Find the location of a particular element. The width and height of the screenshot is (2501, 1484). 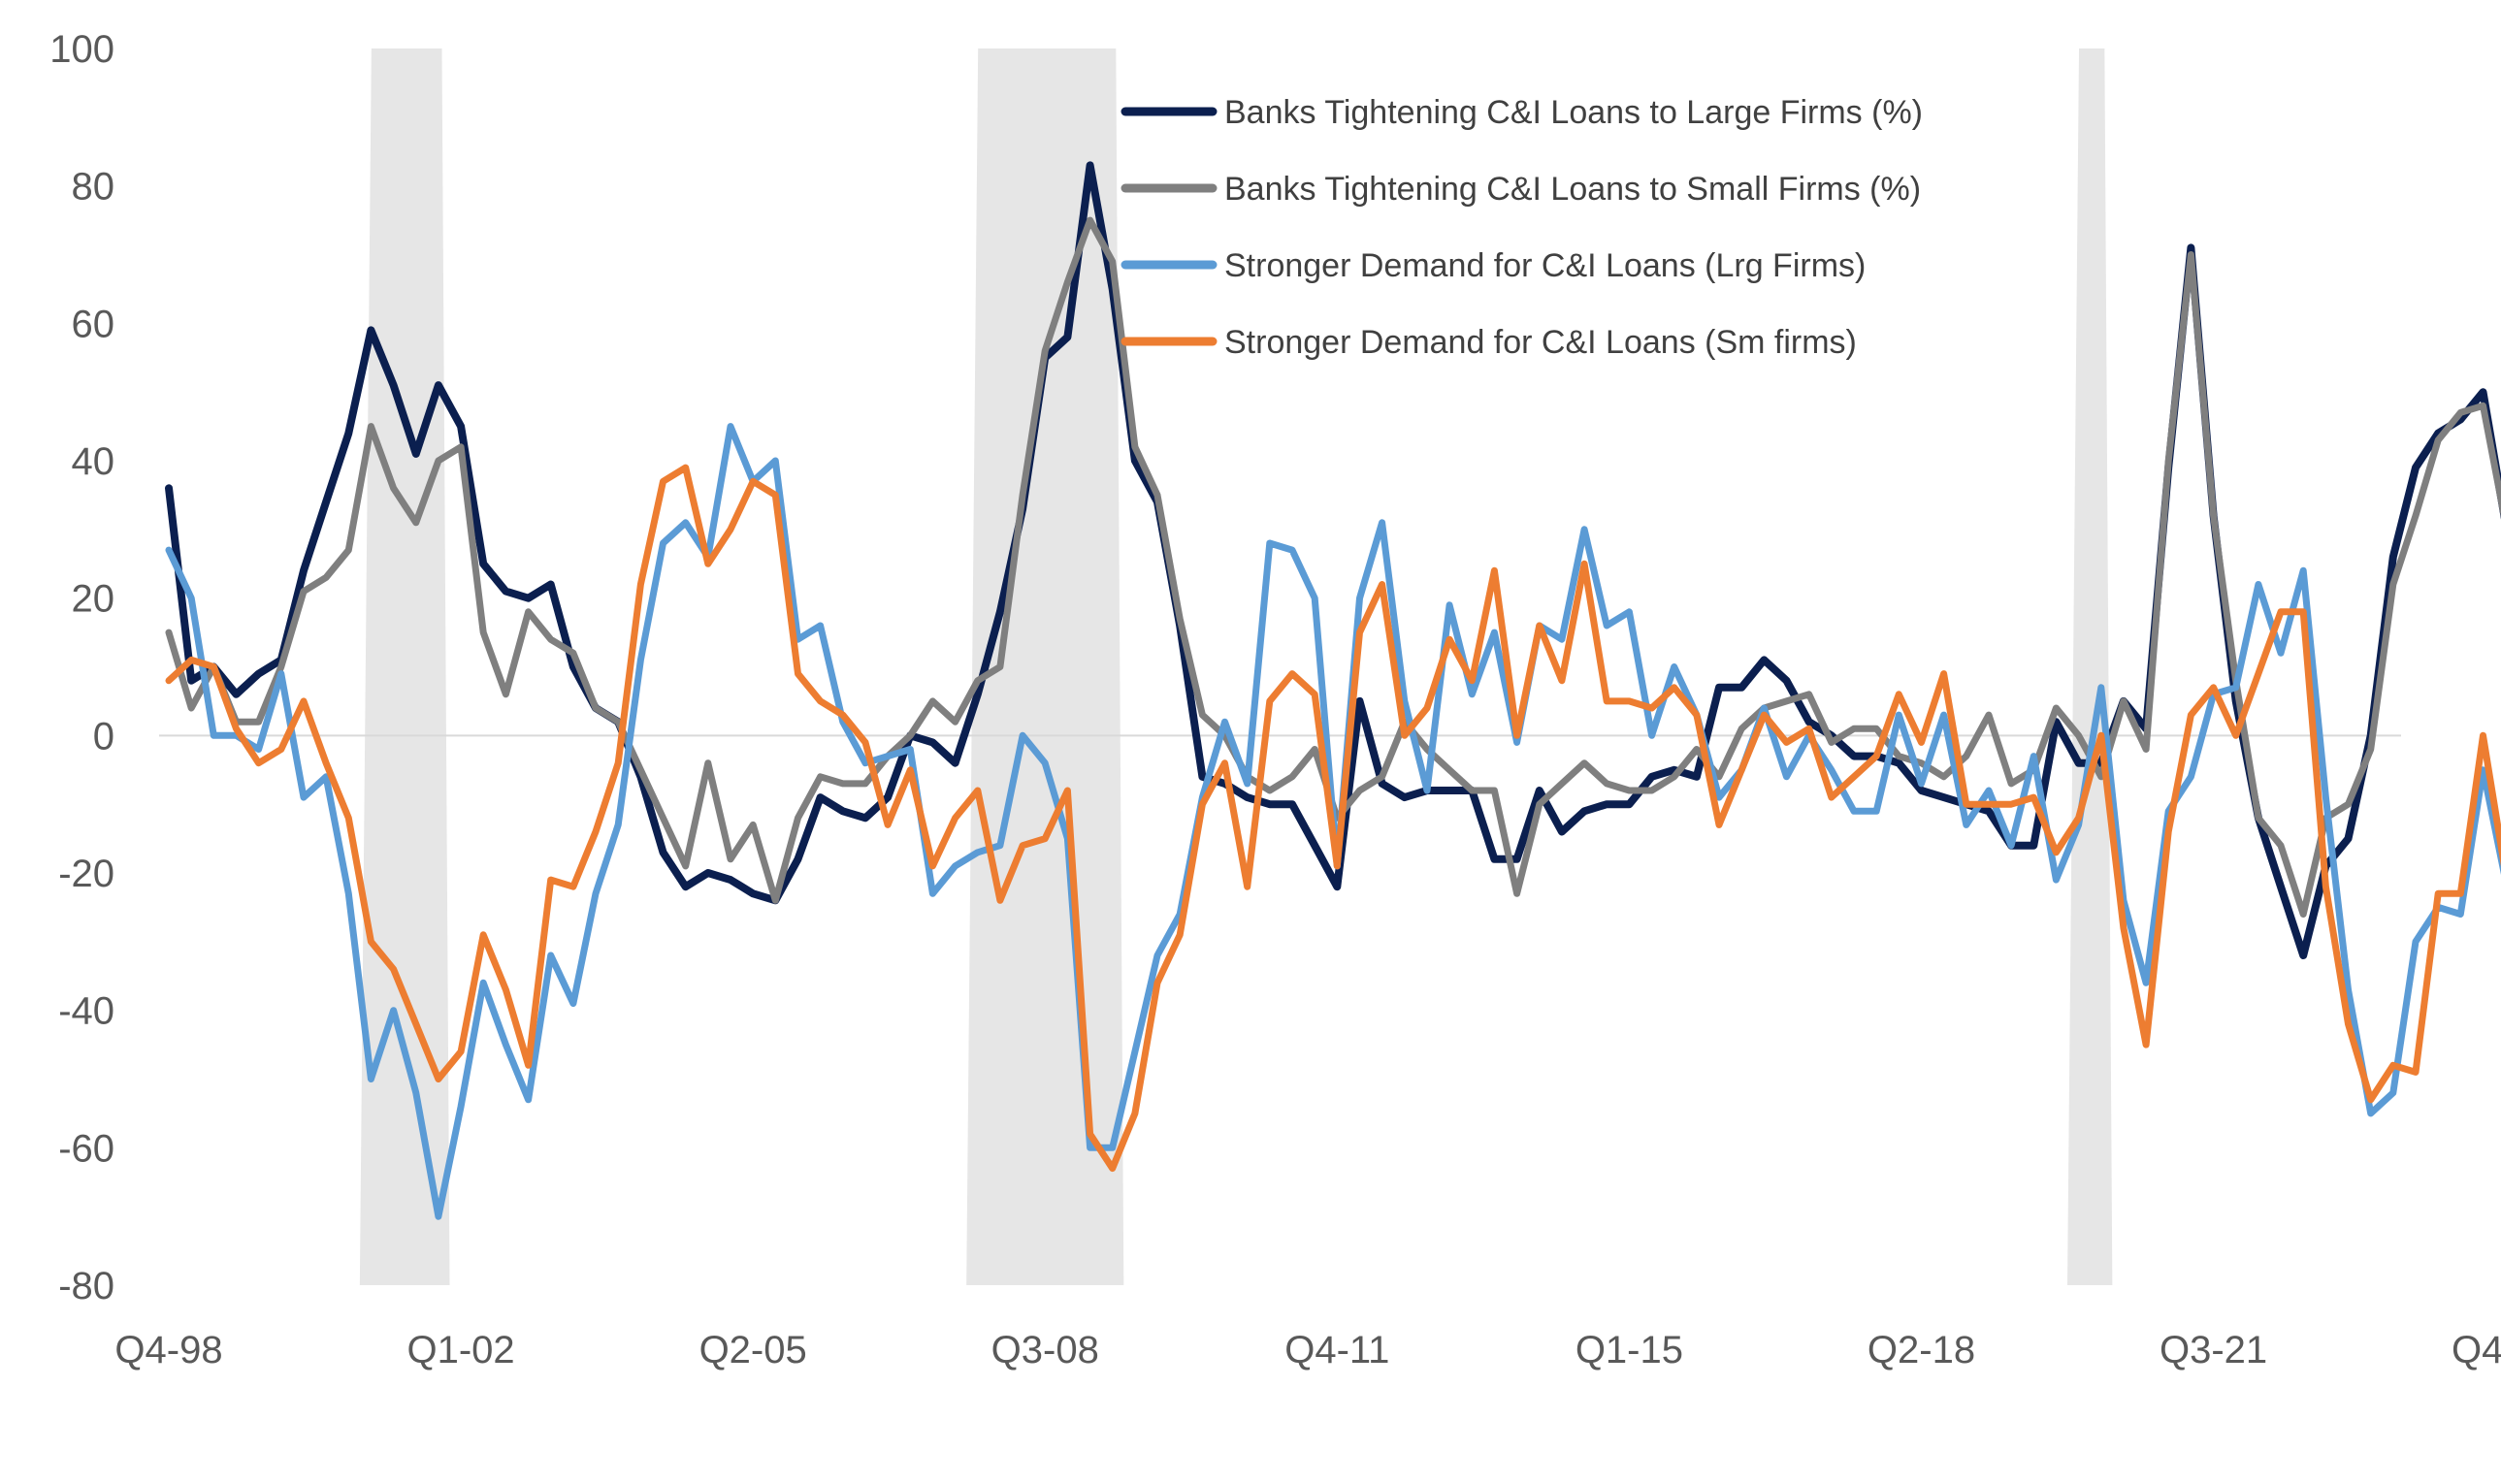

y-tick-label: 80 is located at coordinates (93, 187).